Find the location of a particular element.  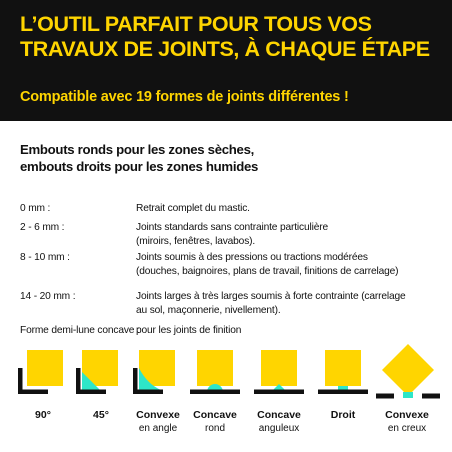

joint-concave-rond-icon is located at coordinates (215, 372).